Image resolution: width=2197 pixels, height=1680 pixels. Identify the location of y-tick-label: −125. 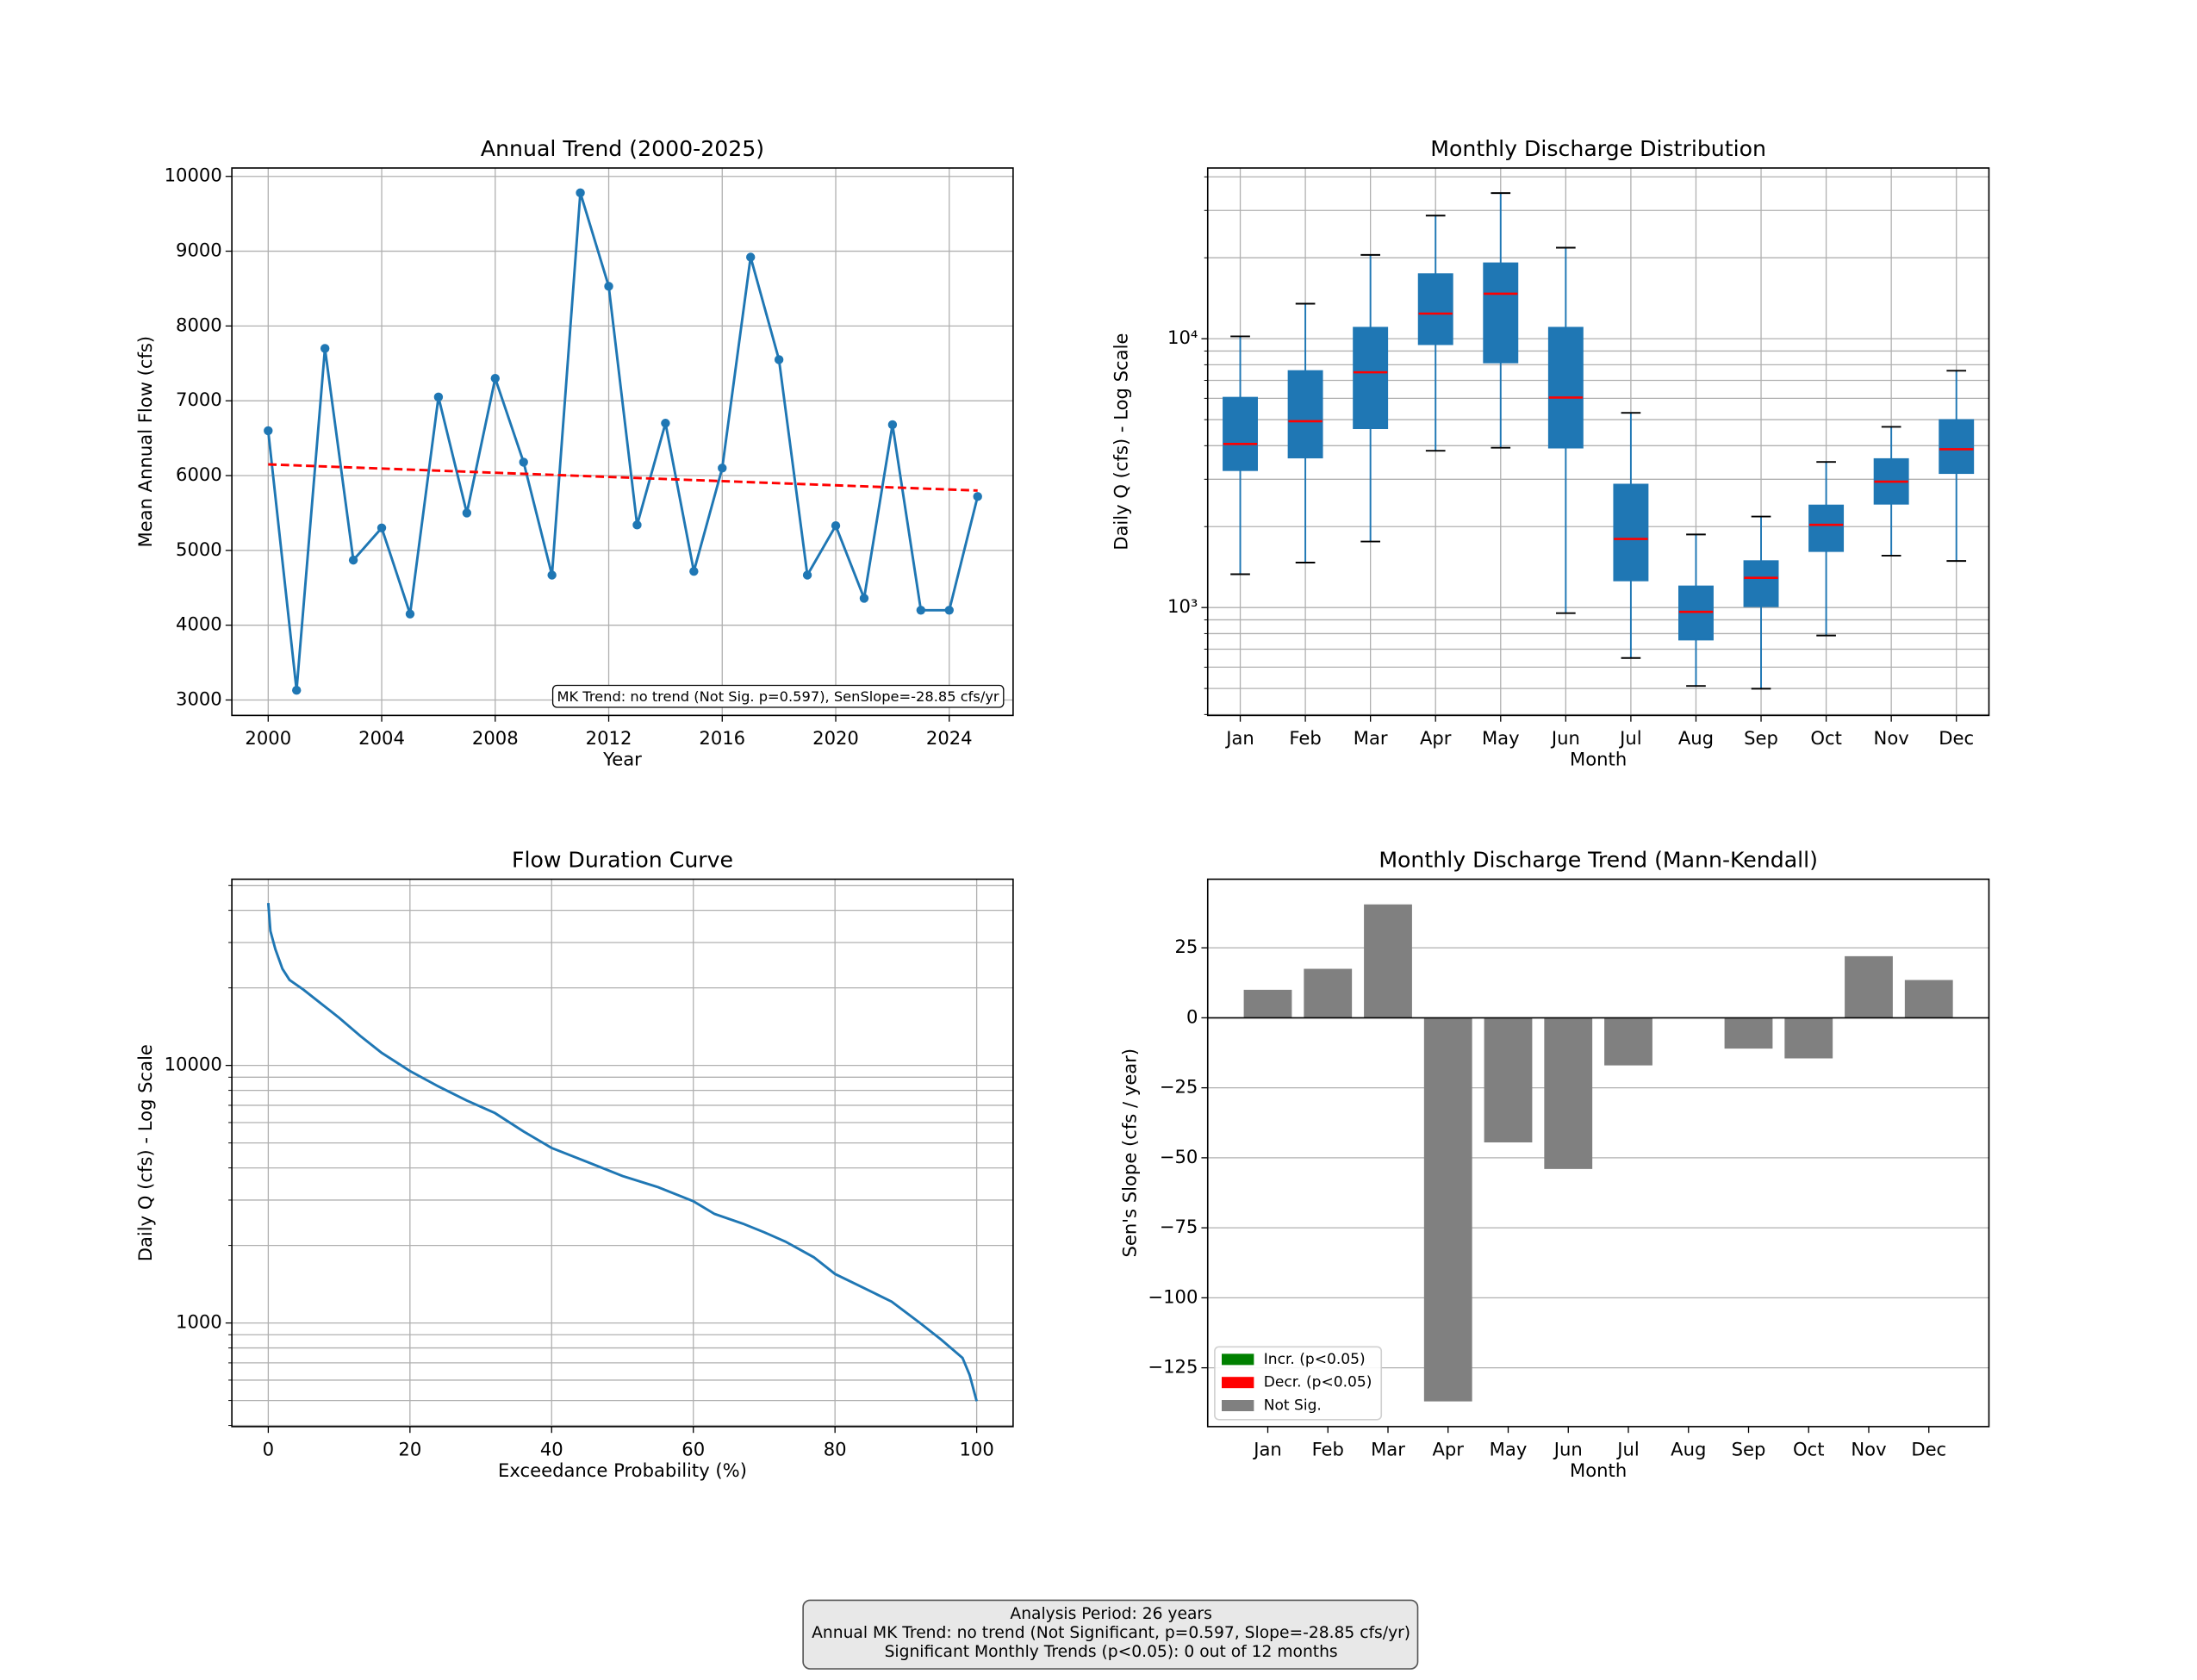
(1173, 1367).